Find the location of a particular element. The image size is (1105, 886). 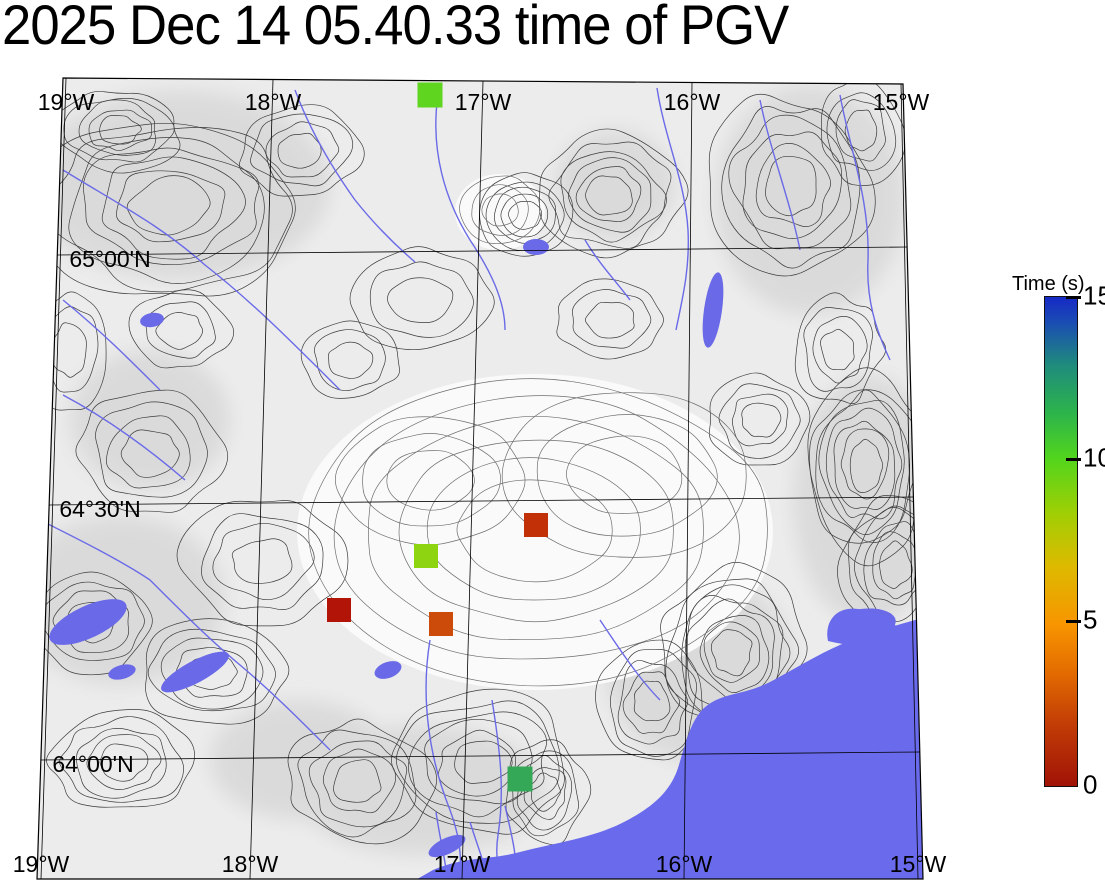

lat-label: 64°00'N is located at coordinates (92, 764).